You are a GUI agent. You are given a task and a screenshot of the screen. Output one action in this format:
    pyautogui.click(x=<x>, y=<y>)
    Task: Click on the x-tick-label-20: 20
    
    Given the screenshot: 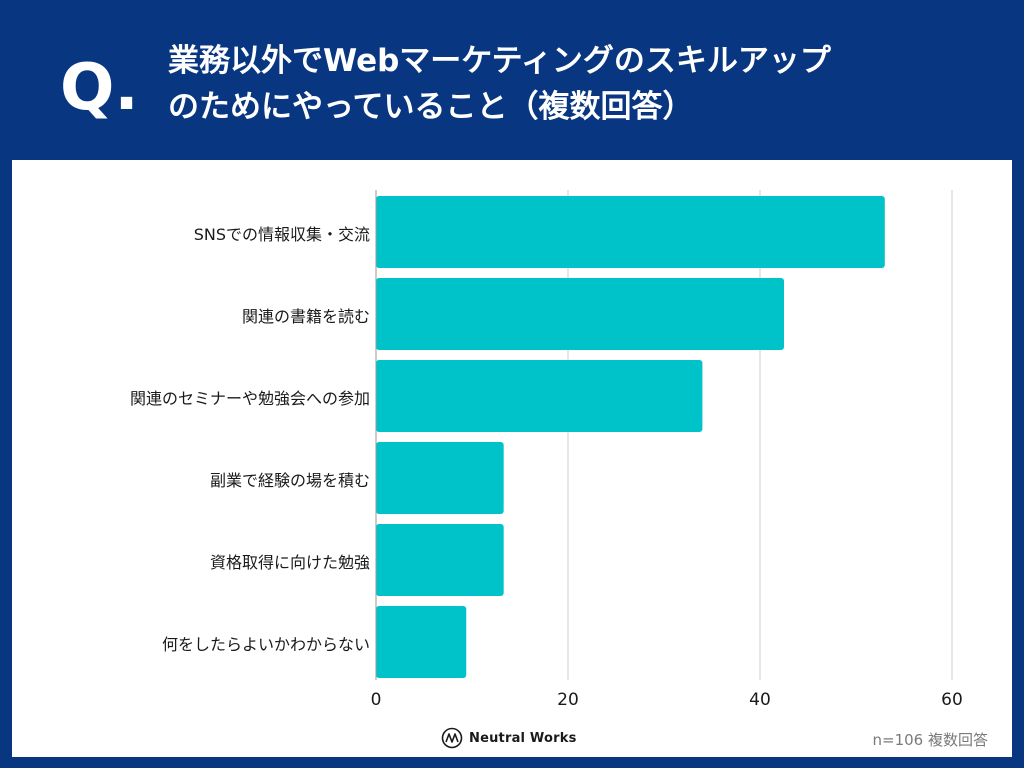 What is the action you would take?
    pyautogui.click(x=568, y=700)
    